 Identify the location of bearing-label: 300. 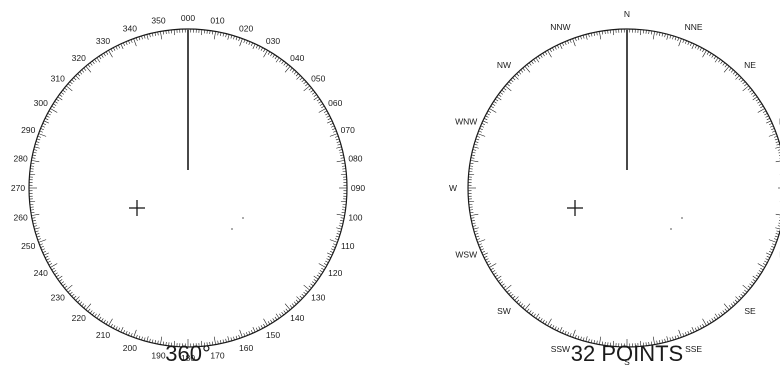
(41, 103).